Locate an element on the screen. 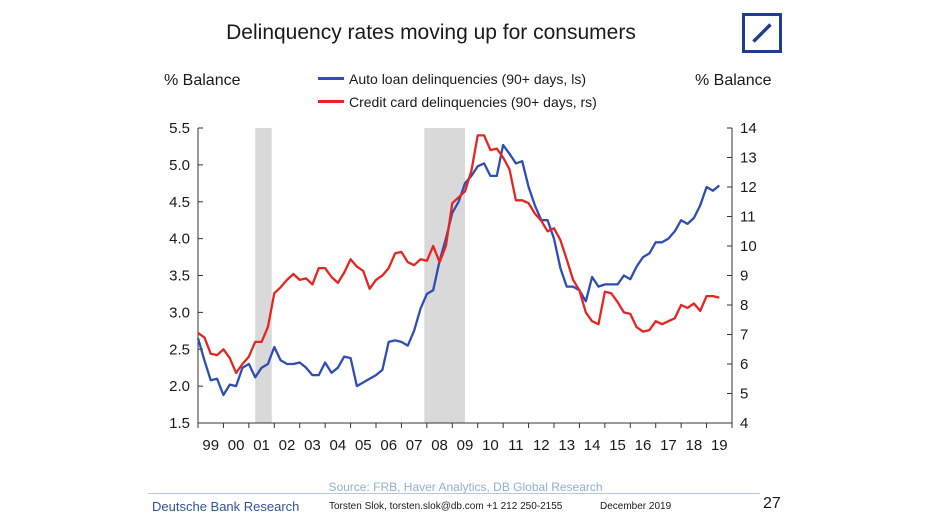 The height and width of the screenshot is (523, 931). x-tick-label: 09 is located at coordinates (465, 445).